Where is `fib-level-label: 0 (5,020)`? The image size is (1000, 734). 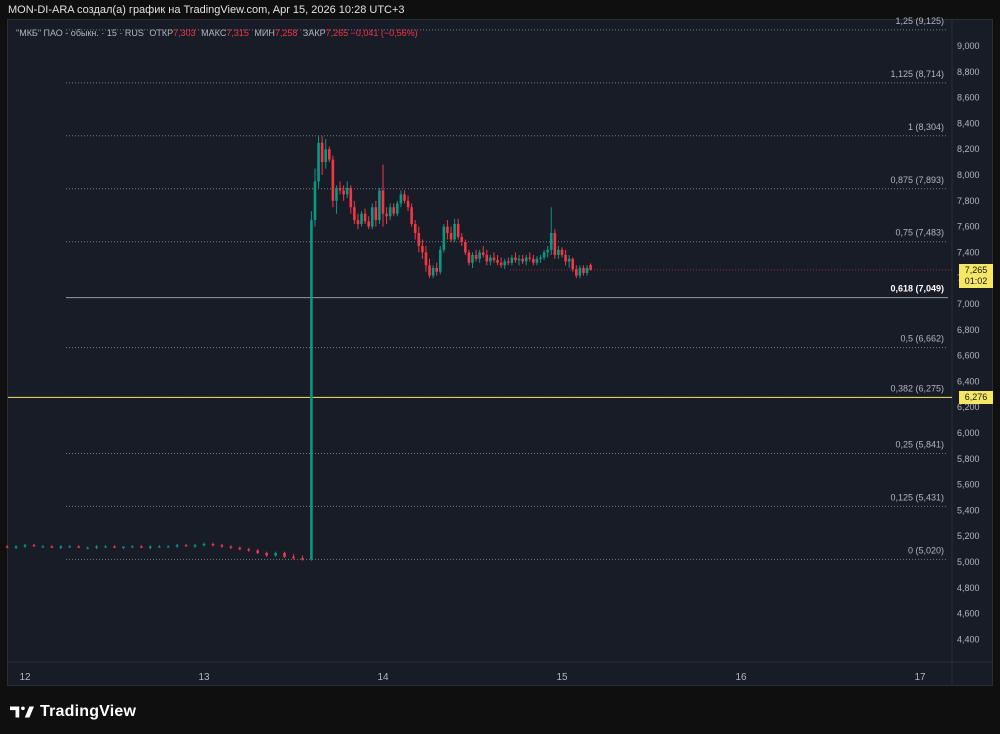 fib-level-label: 0 (5,020) is located at coordinates (926, 550).